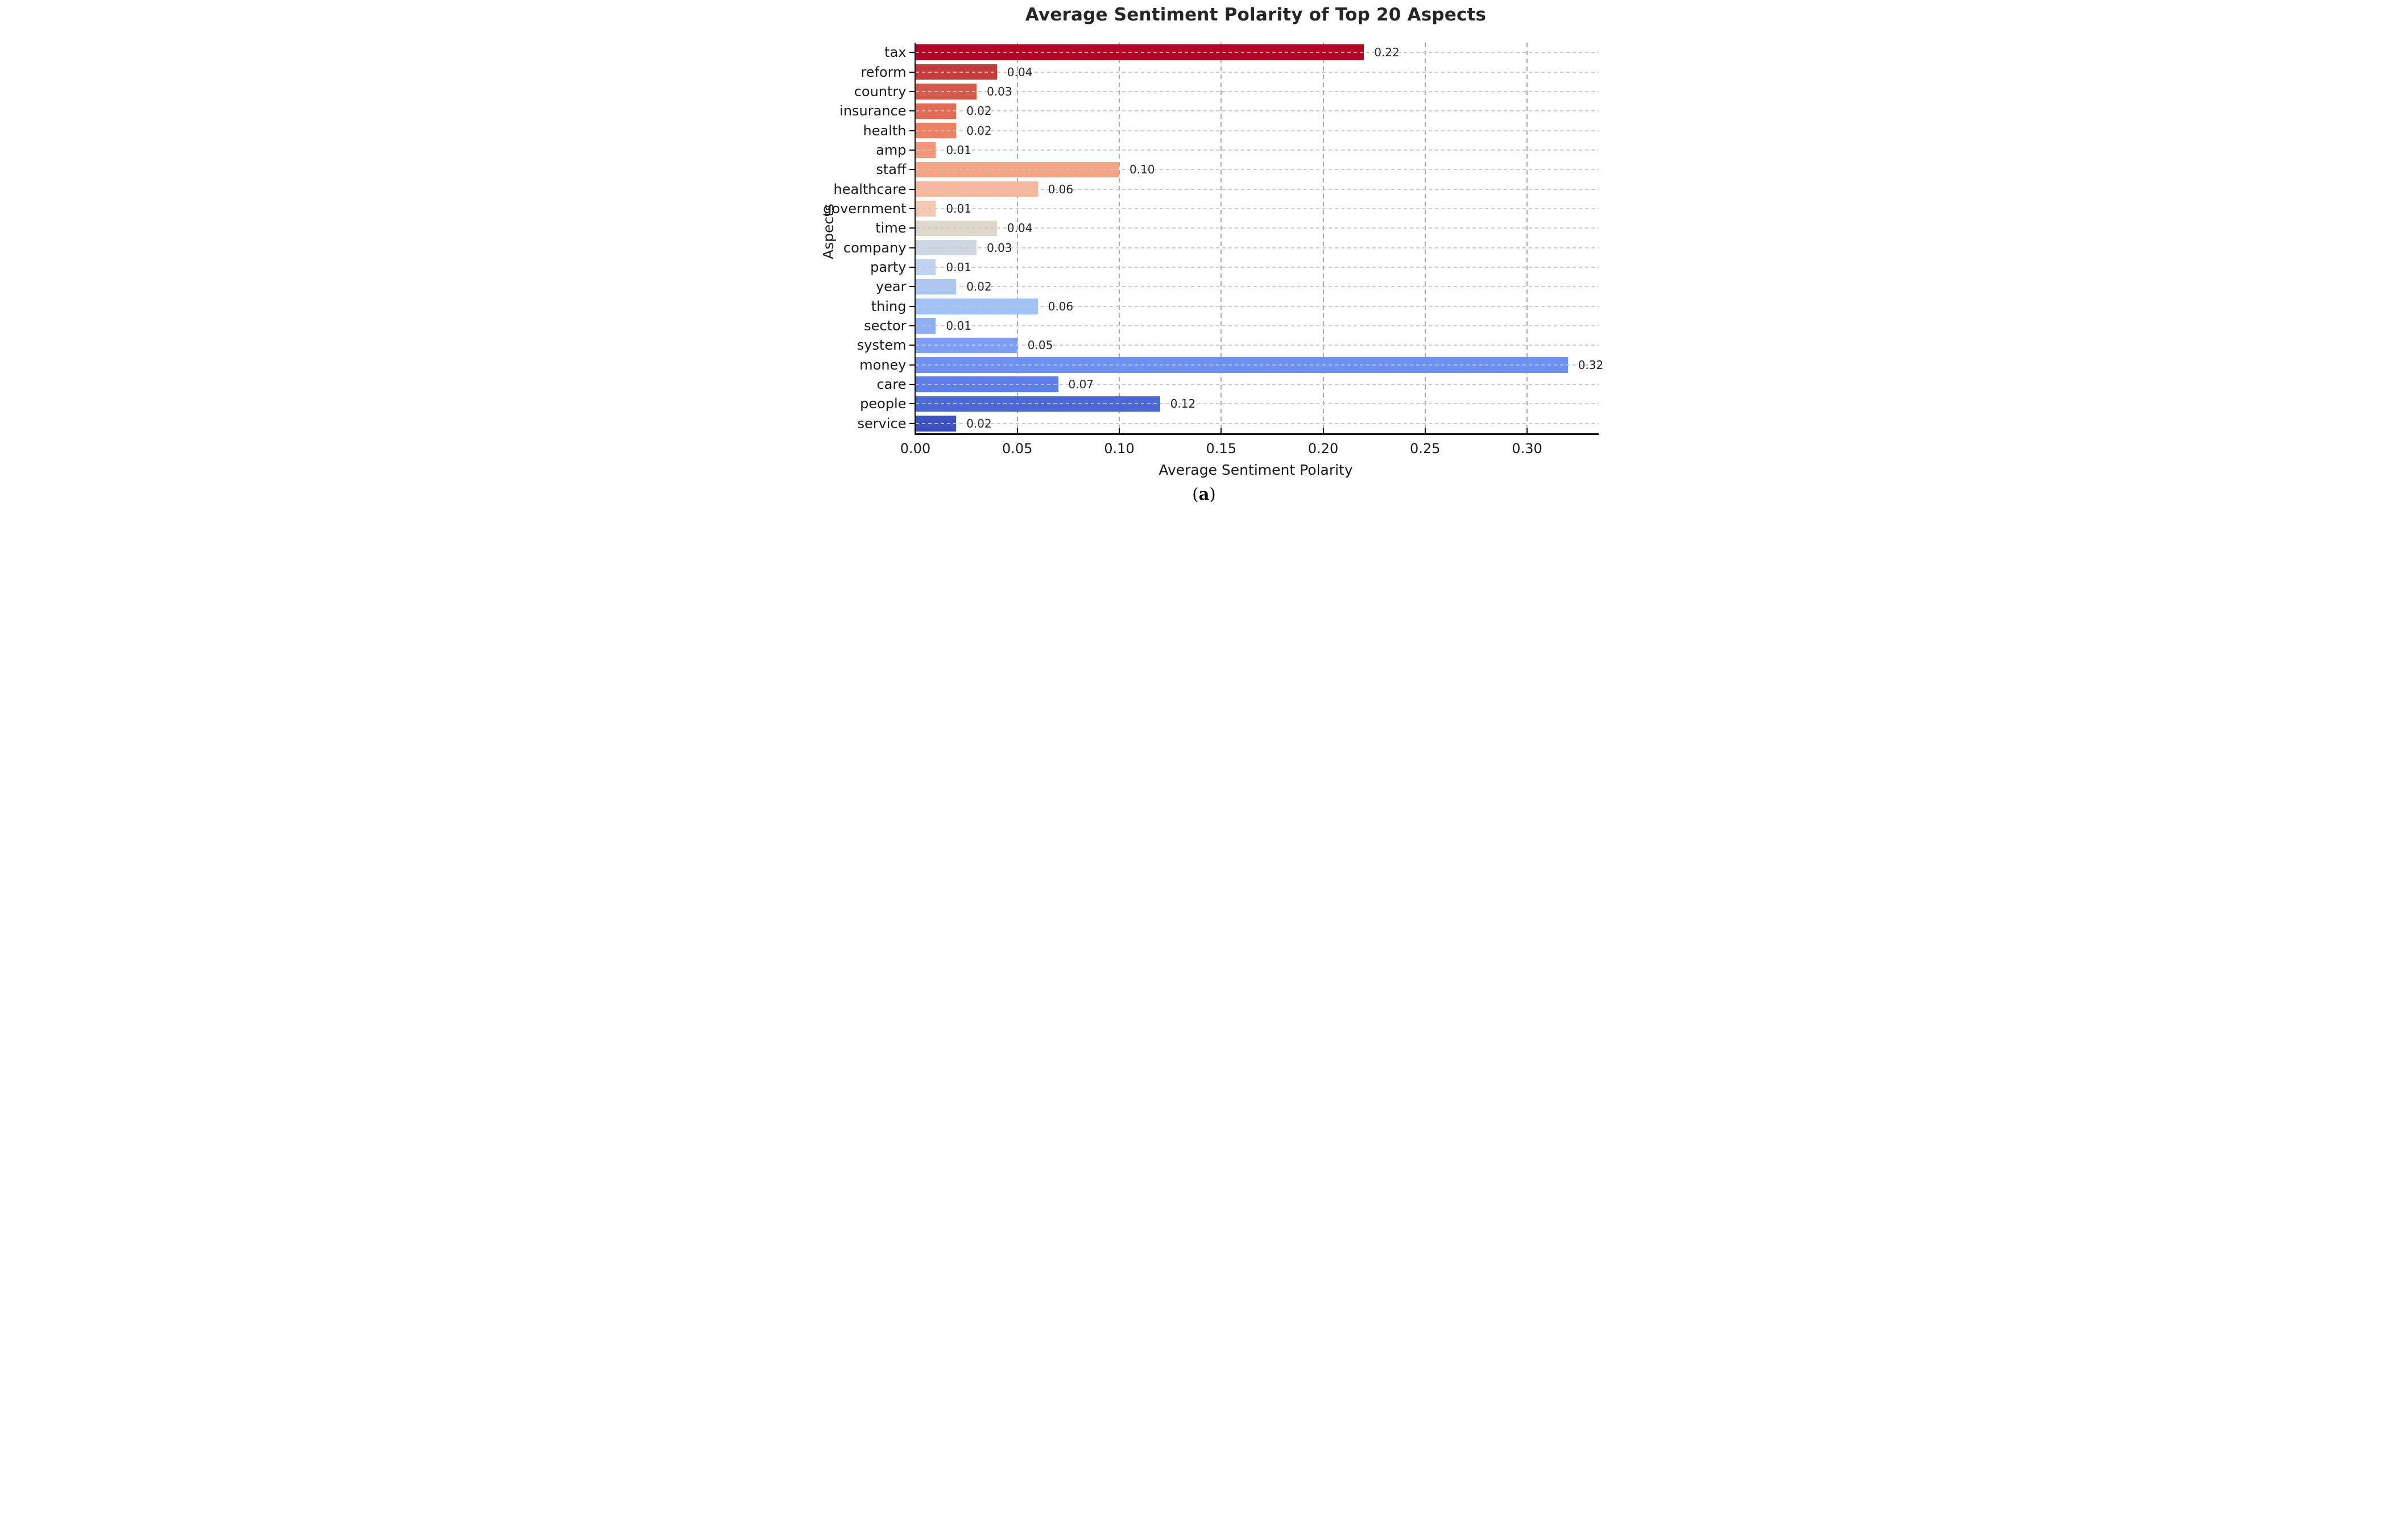 The image size is (2408, 1526). What do you see at coordinates (883, 72) in the screenshot?
I see `category-label: reform` at bounding box center [883, 72].